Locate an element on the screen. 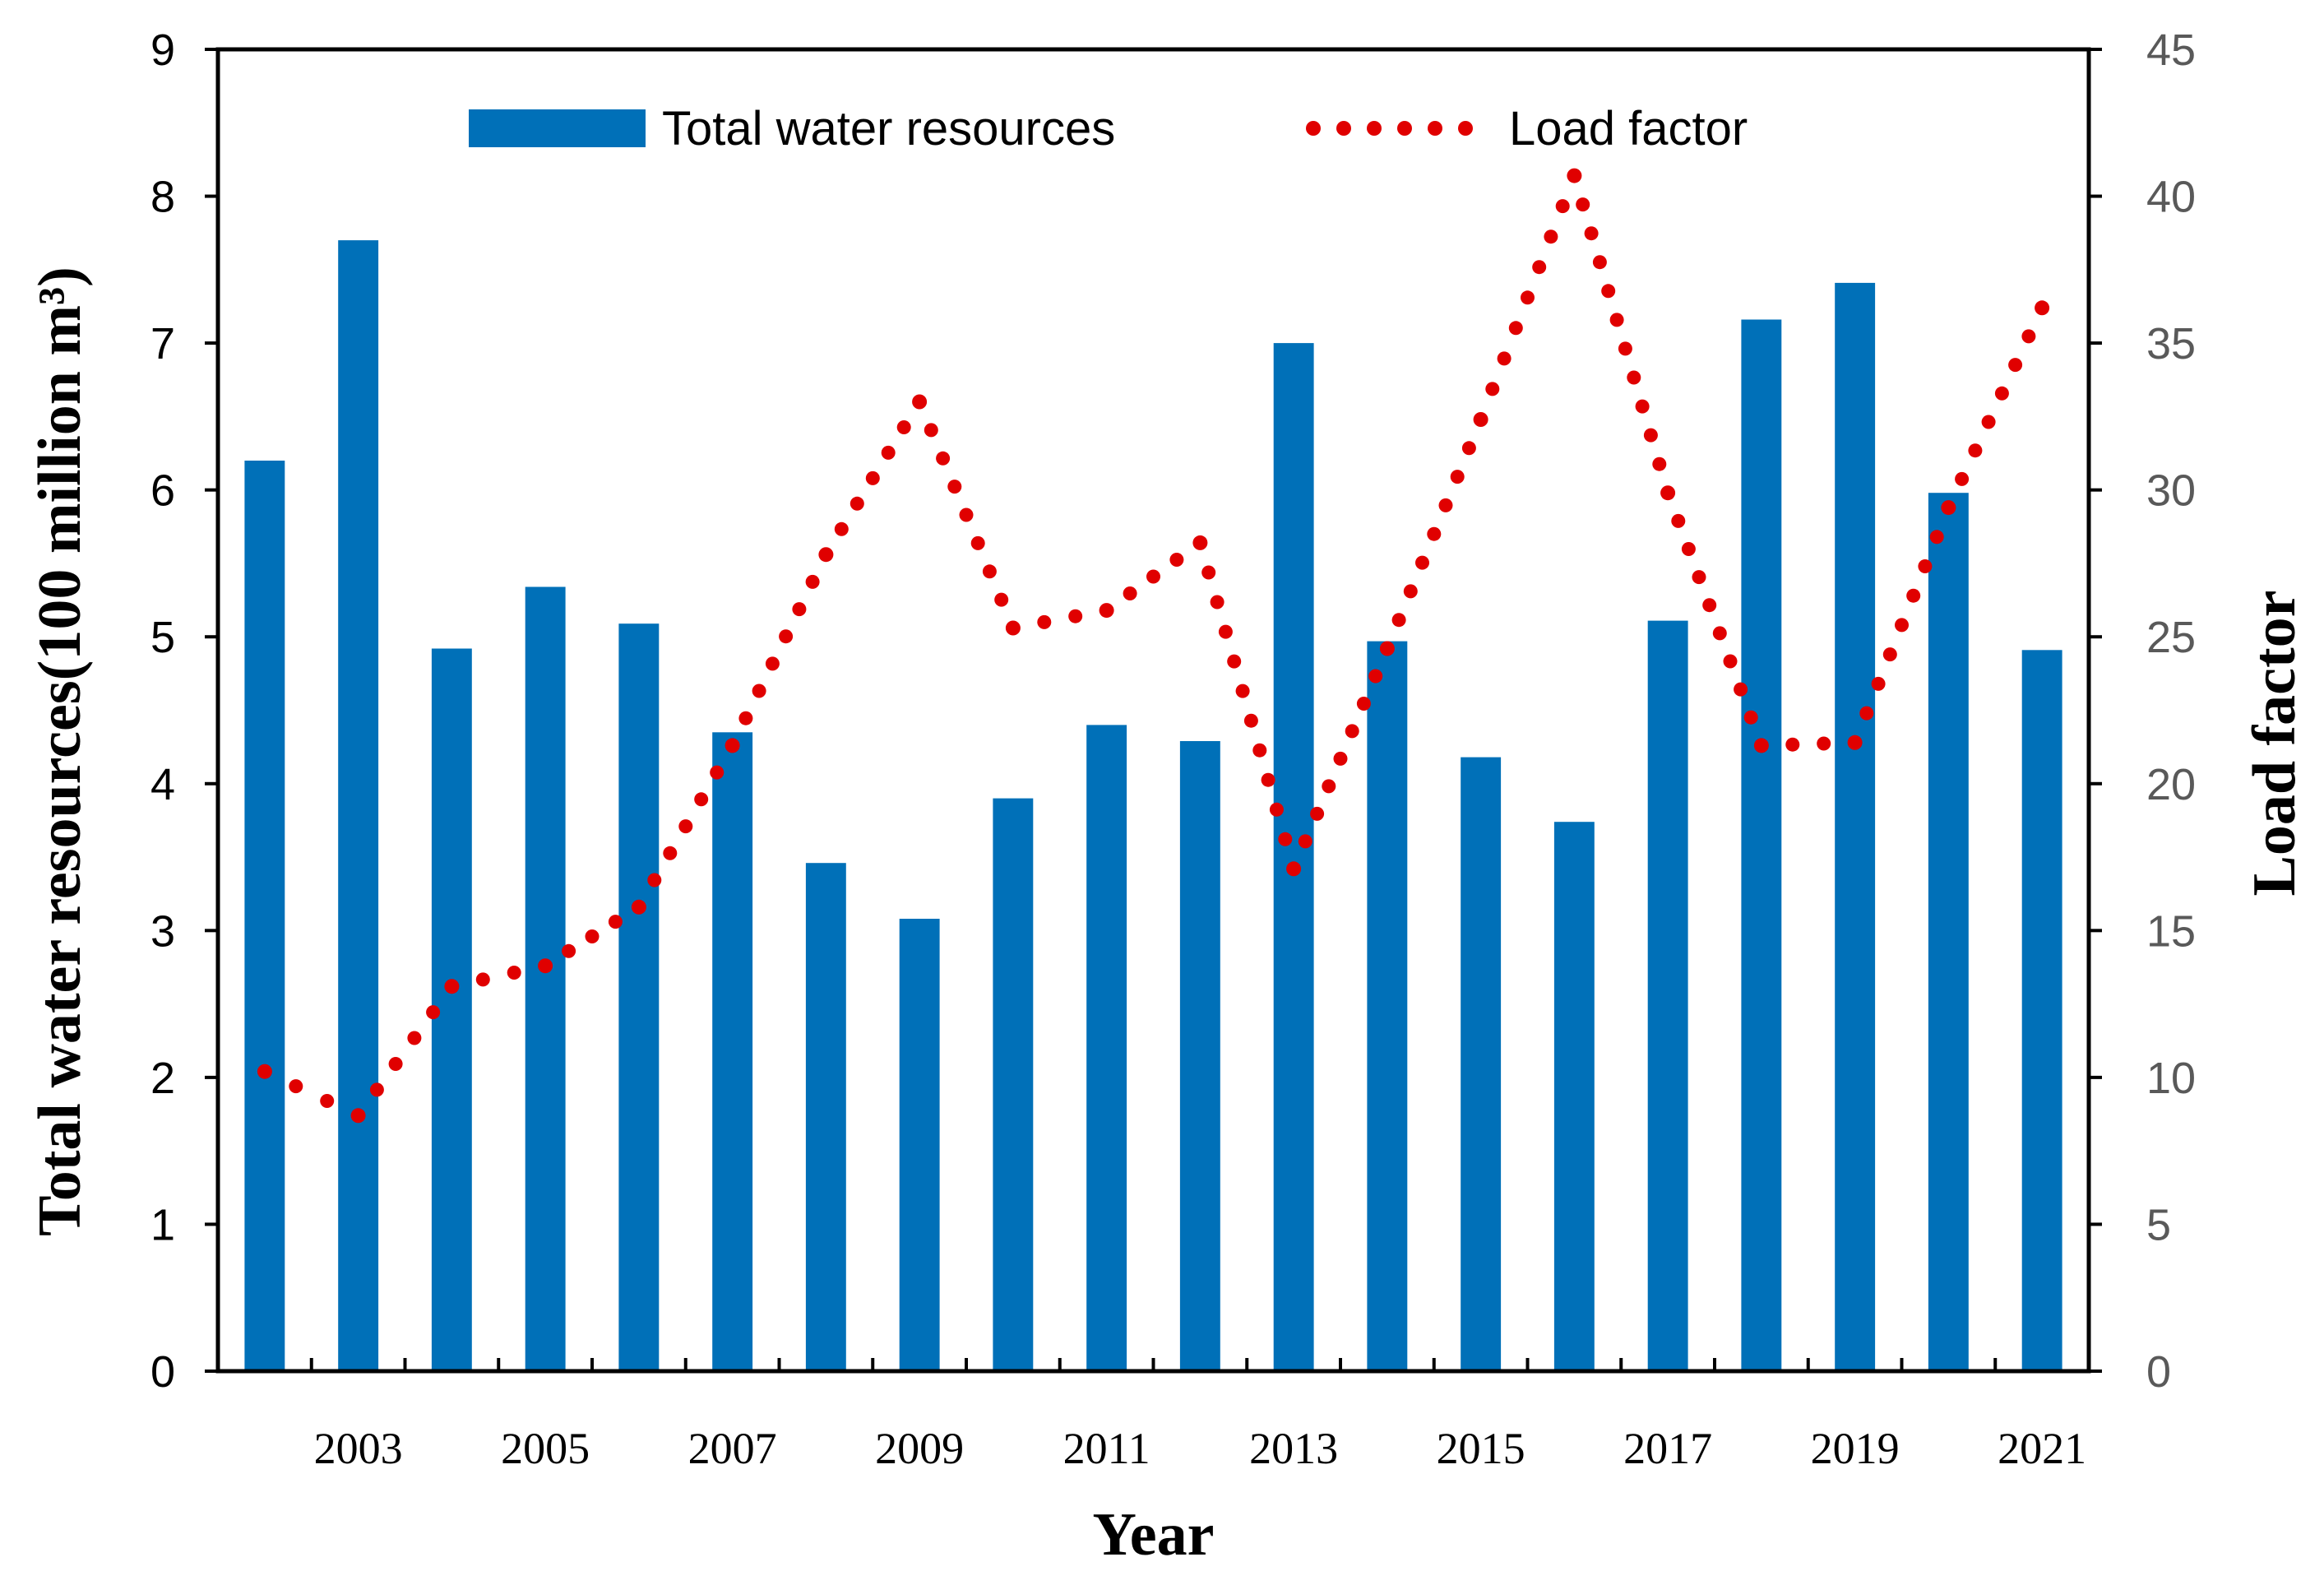 The image size is (2324, 1585). water-bar-2009 is located at coordinates (920, 1145).